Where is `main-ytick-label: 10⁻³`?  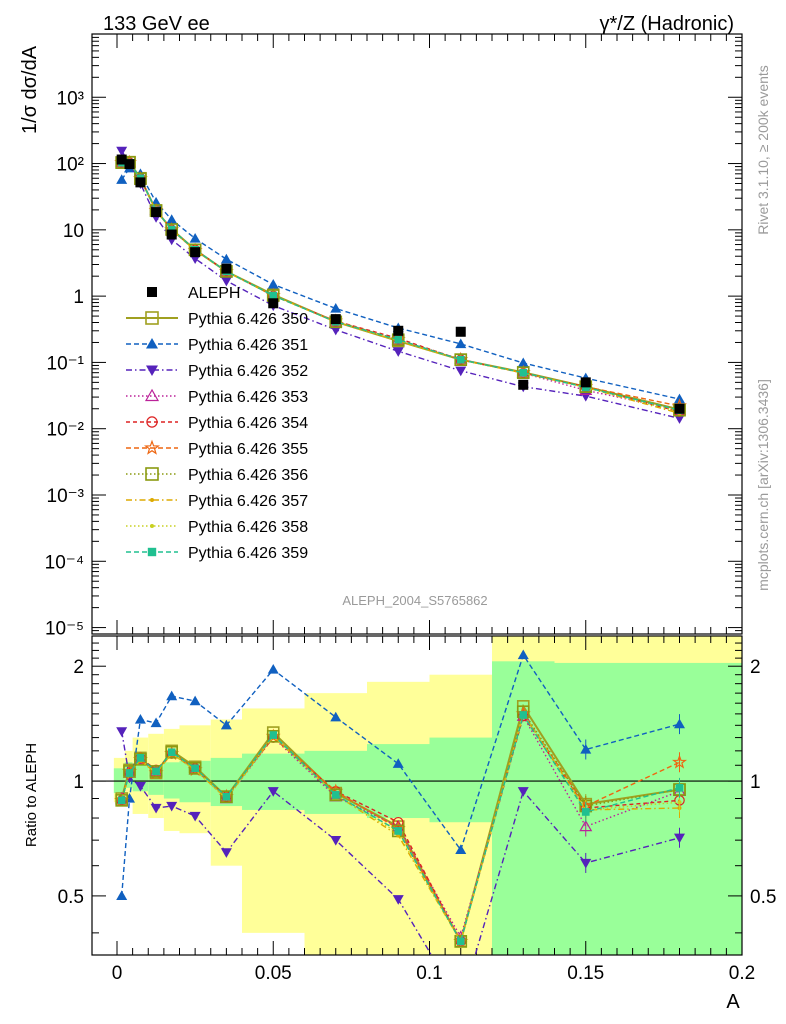
main-ytick-label: 10⁻³ is located at coordinates (66, 496).